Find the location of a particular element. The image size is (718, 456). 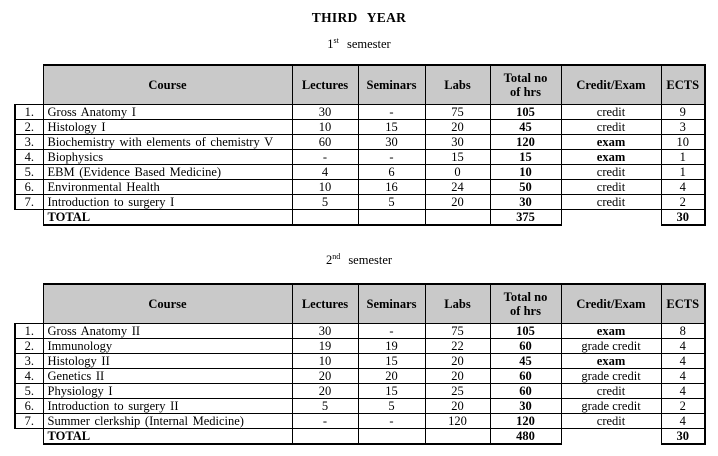

total-hours-sum: 375 is located at coordinates (525, 217).